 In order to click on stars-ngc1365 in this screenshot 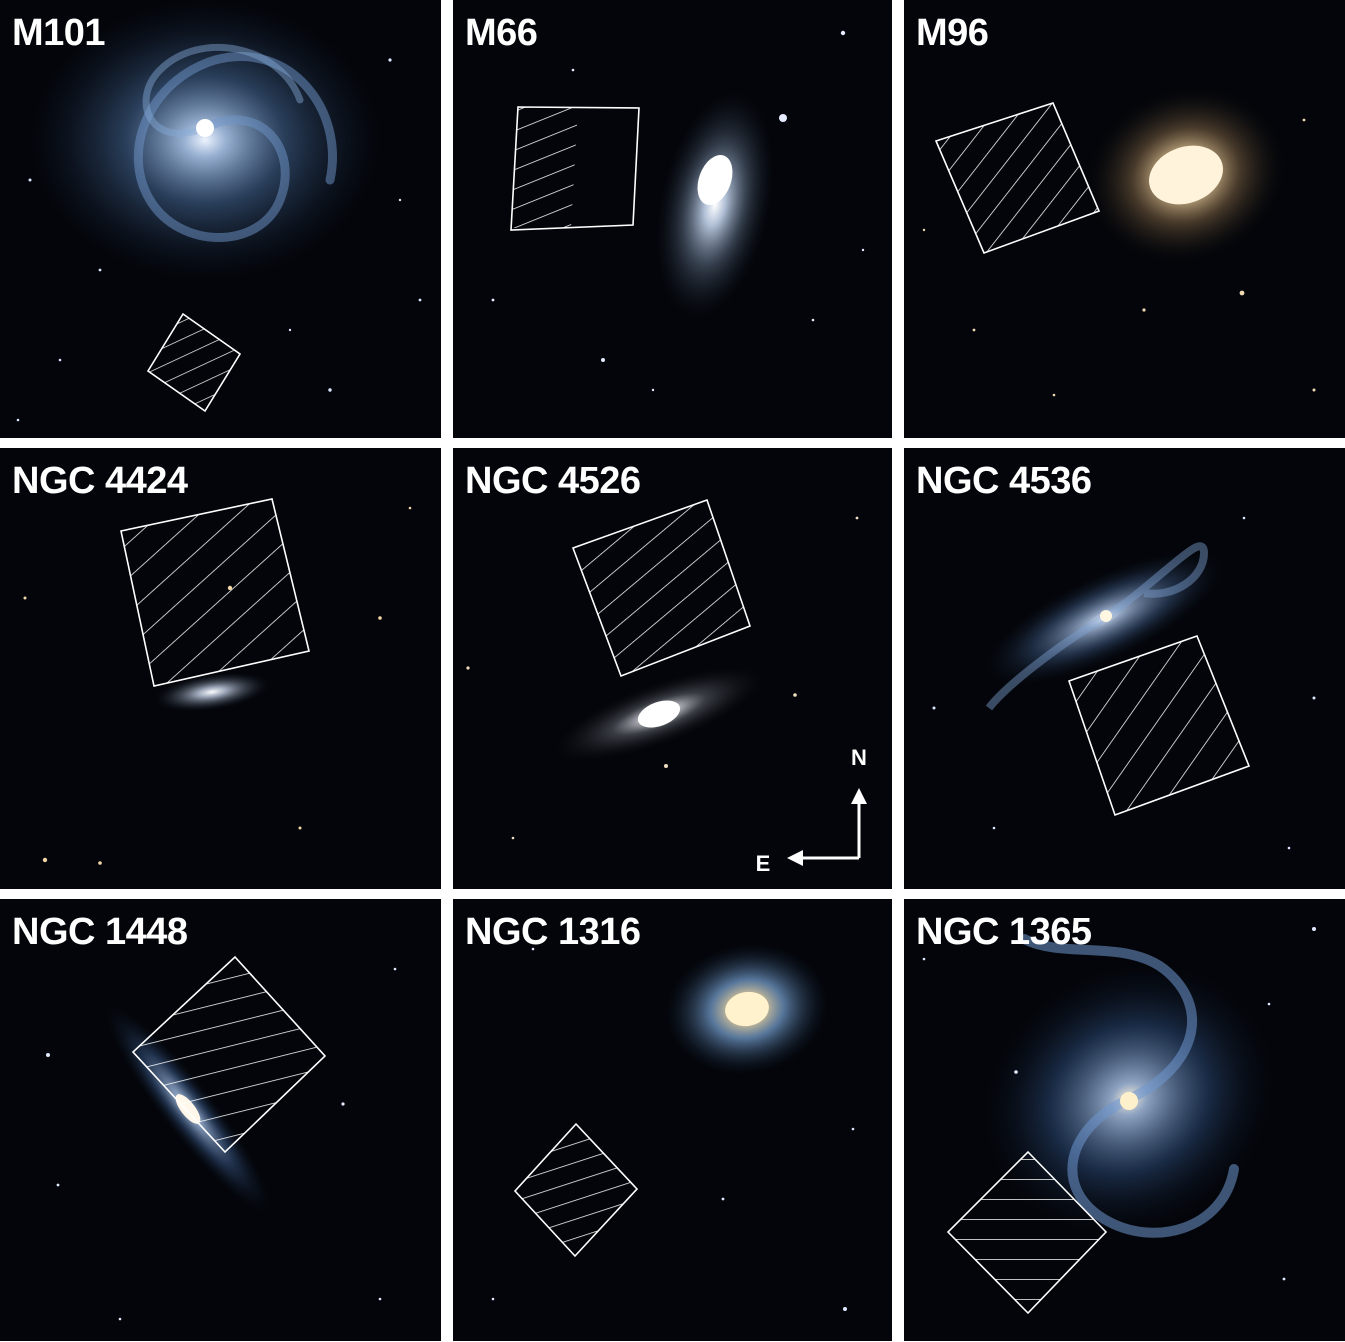, I will do `click(1119, 1104)`.